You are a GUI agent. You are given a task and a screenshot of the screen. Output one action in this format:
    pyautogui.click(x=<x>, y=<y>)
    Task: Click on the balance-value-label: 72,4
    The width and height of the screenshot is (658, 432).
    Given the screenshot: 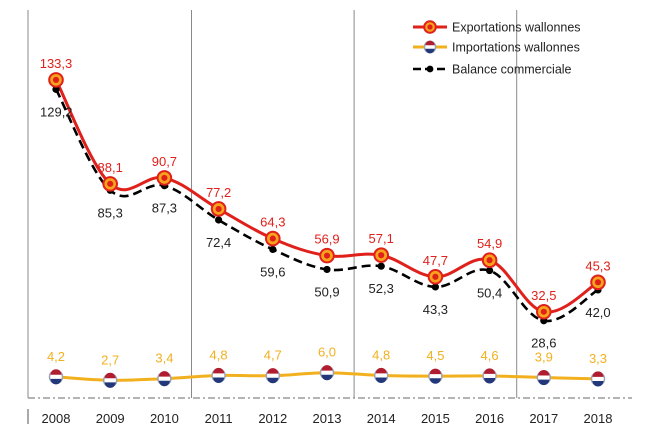 What is the action you would take?
    pyautogui.click(x=218, y=242)
    